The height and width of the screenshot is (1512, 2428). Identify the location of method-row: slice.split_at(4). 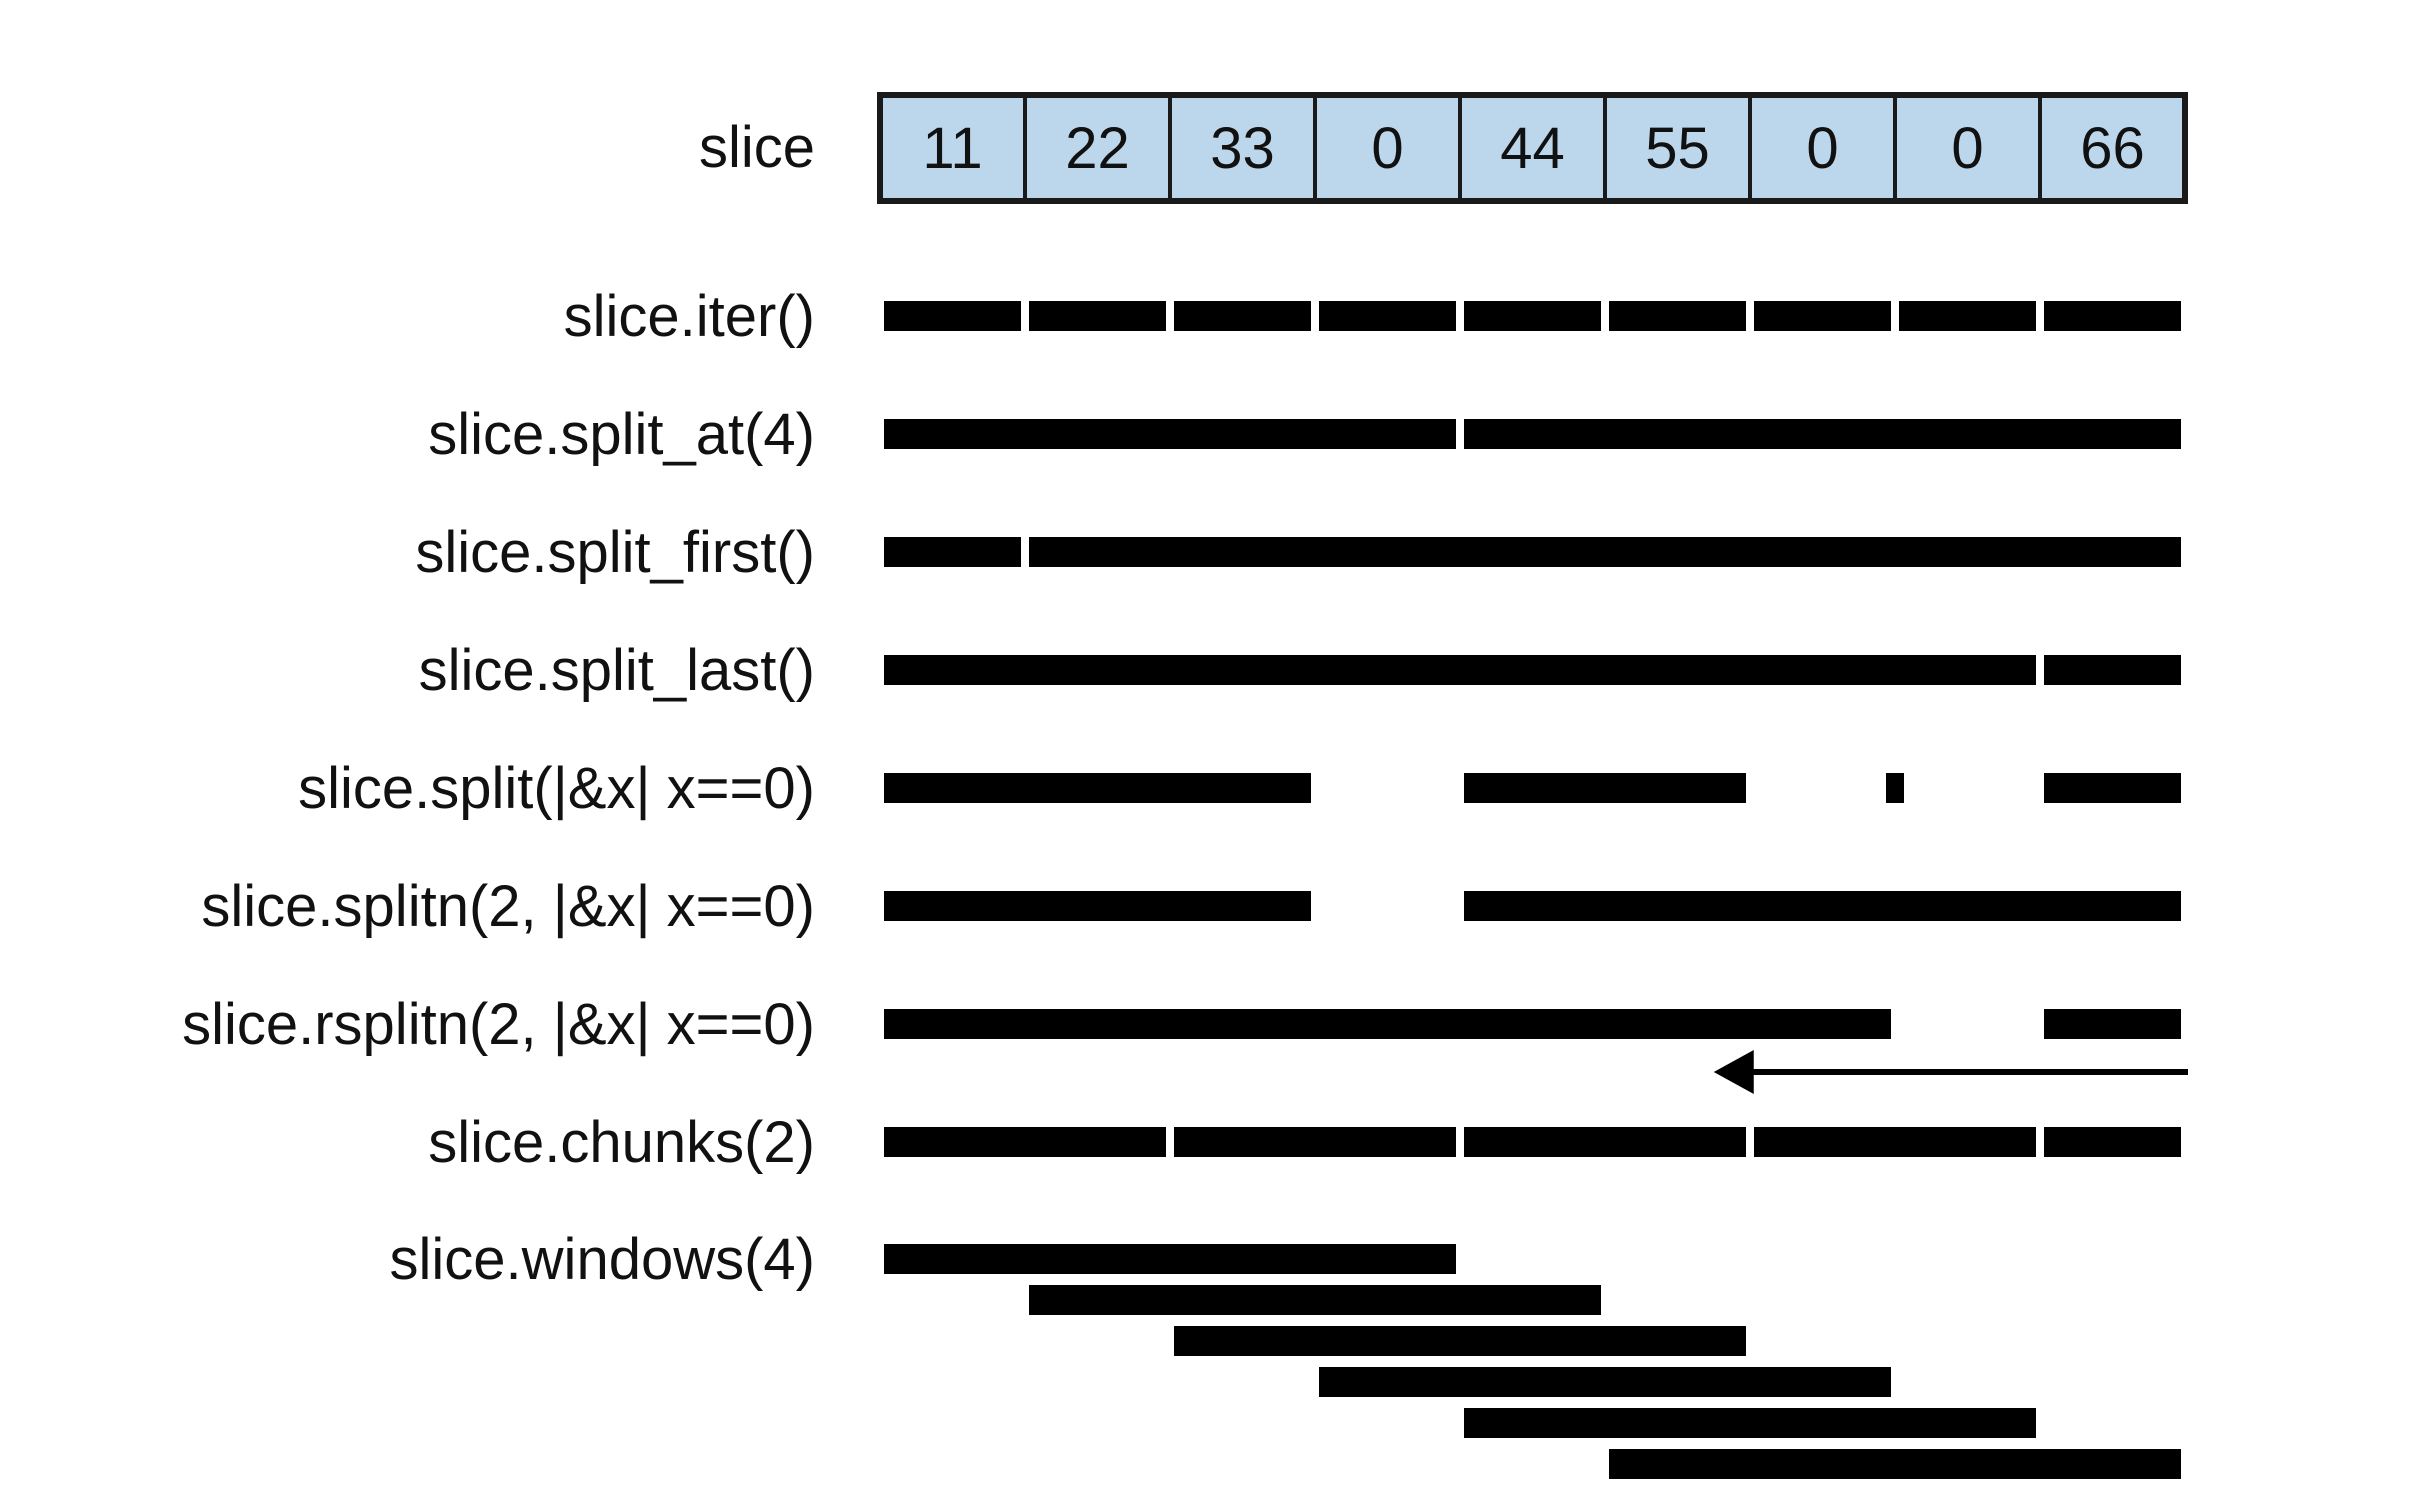
(1304, 434).